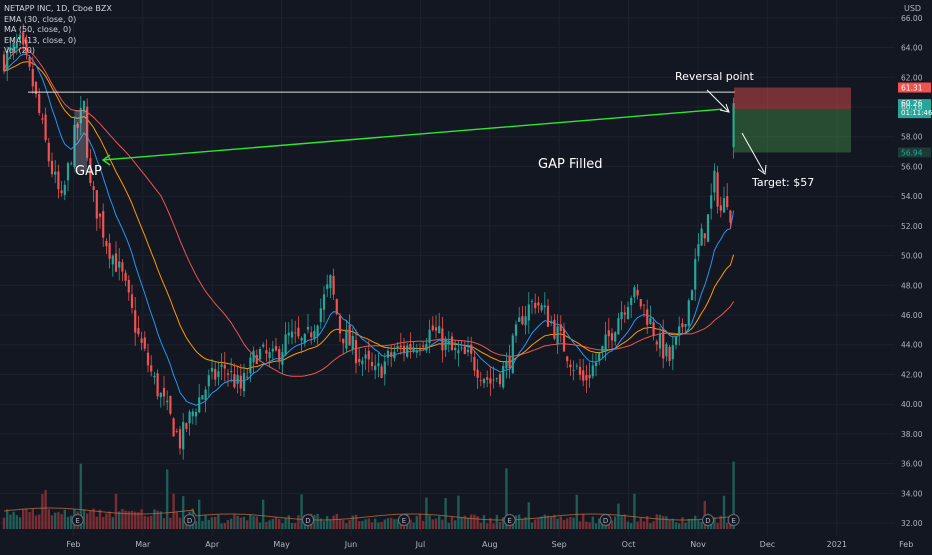 The width and height of the screenshot is (932, 555). What do you see at coordinates (916, 113) in the screenshot?
I see `bar-countdown-label: 01:11:46` at bounding box center [916, 113].